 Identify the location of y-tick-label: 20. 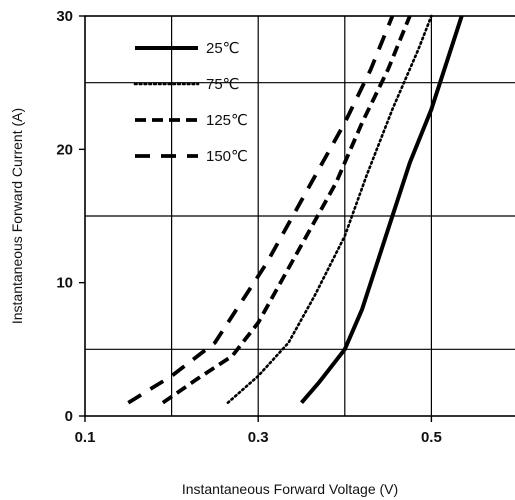
(64, 149).